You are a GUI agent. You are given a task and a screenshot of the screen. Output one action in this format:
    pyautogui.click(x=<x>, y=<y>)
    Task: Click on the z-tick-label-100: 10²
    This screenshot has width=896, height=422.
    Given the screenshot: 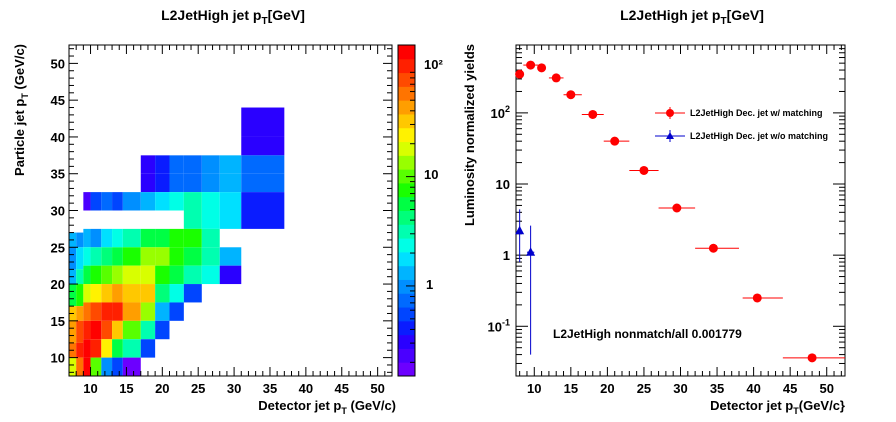 What is the action you would take?
    pyautogui.click(x=433, y=64)
    